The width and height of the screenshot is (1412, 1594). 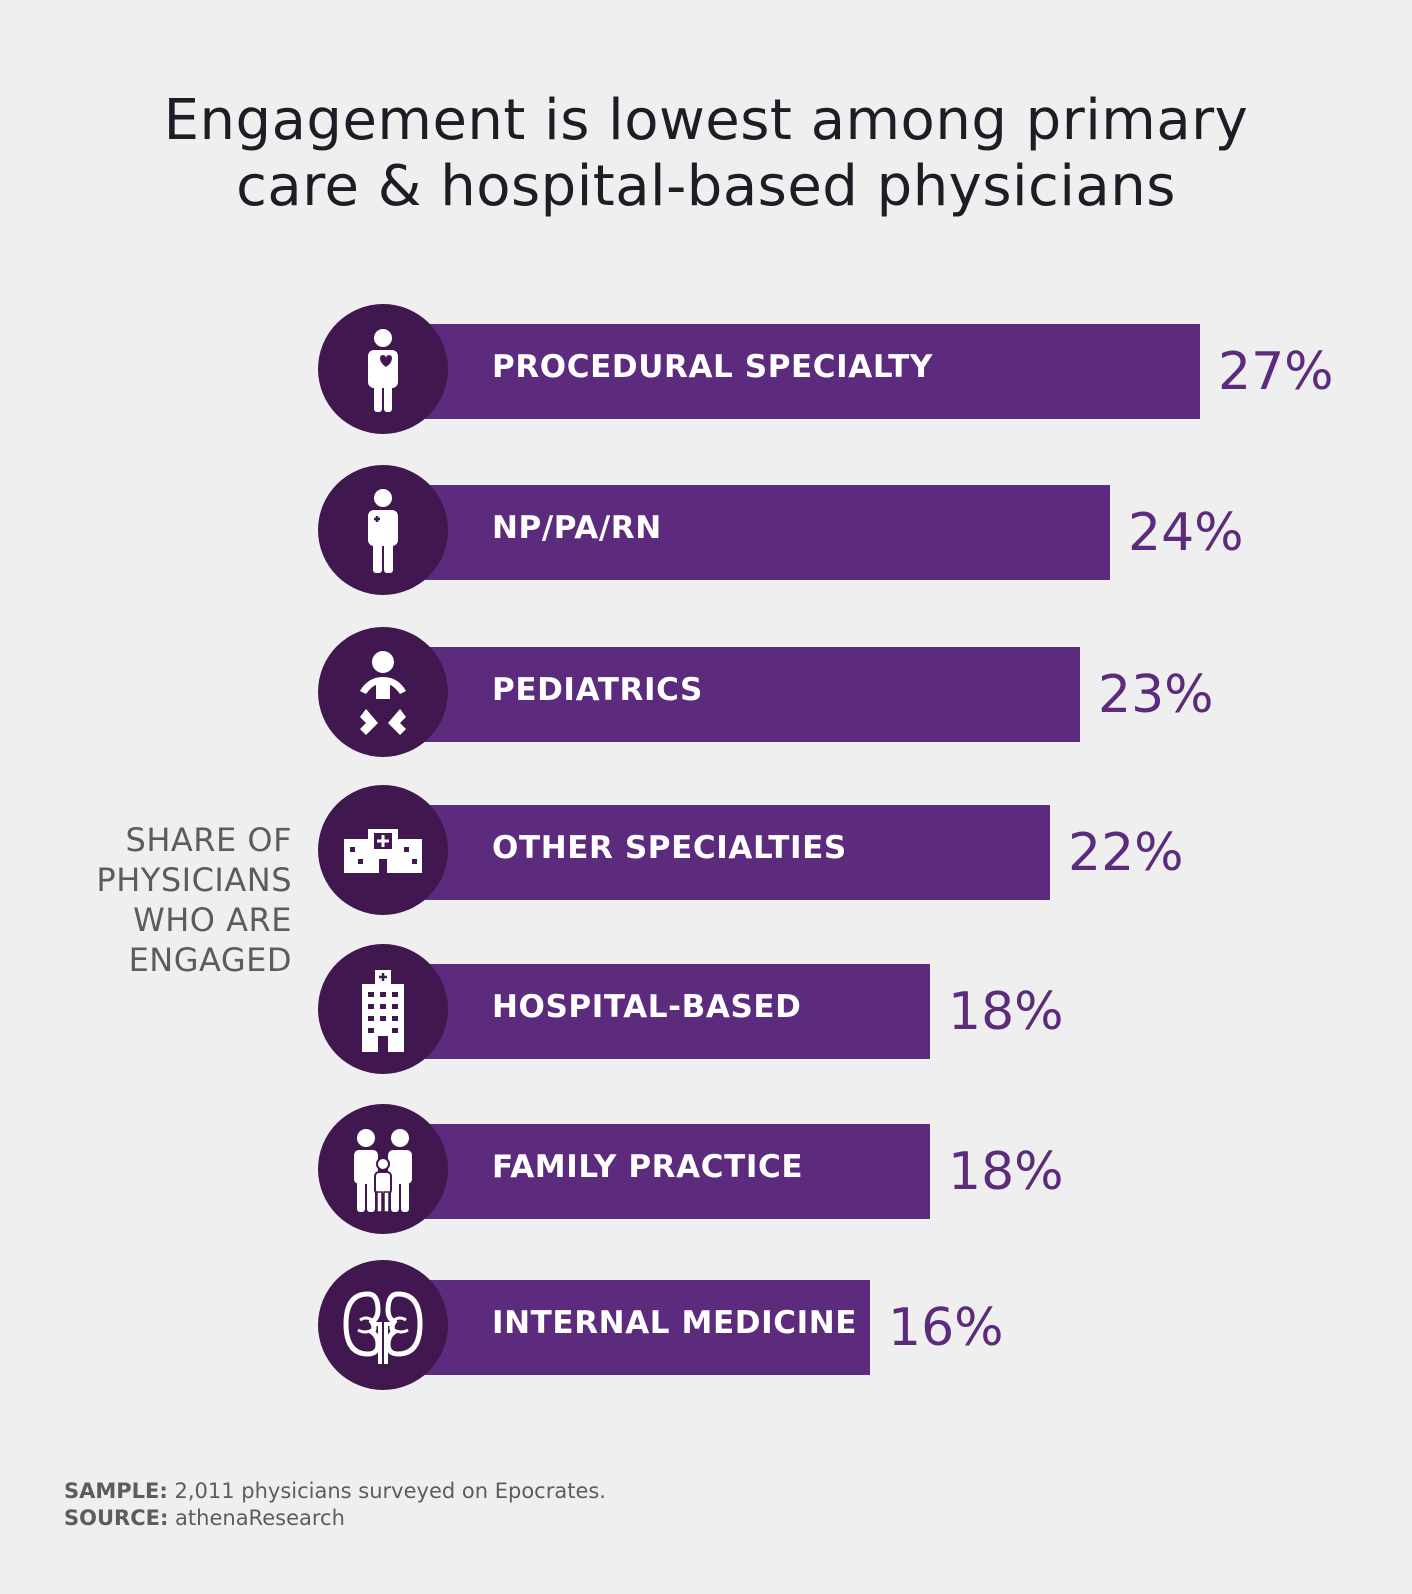 I want to click on sample-text: 2,011 physicians surveyed on Epocrates., so click(x=390, y=1491).